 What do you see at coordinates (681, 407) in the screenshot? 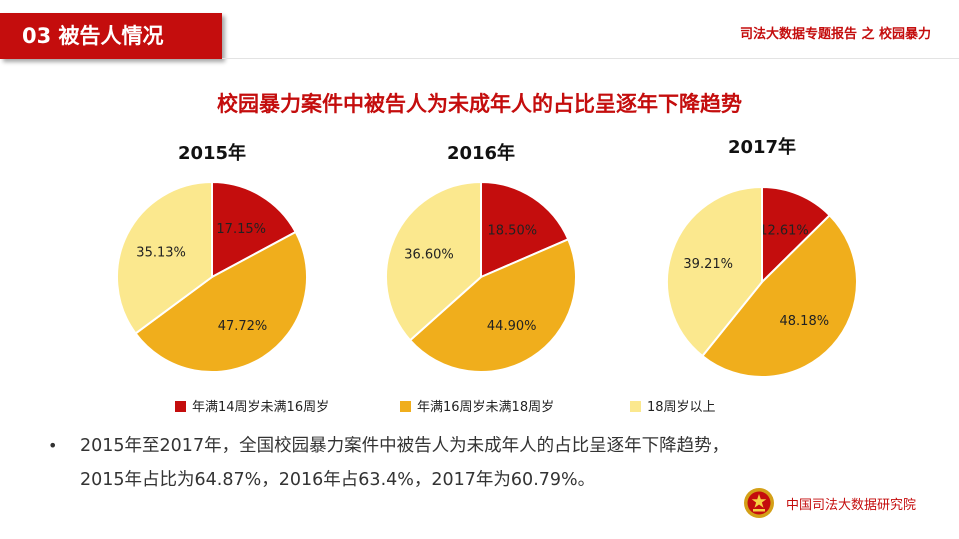
I see `legend-label: 18周岁以上` at bounding box center [681, 407].